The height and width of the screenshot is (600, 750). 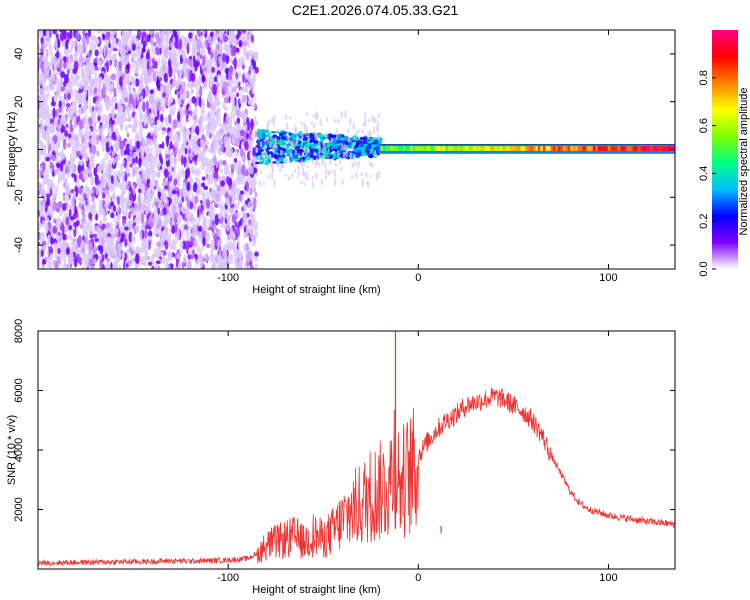 What do you see at coordinates (12, 150) in the screenshot?
I see `y-axis-label: Frequency (Hz)` at bounding box center [12, 150].